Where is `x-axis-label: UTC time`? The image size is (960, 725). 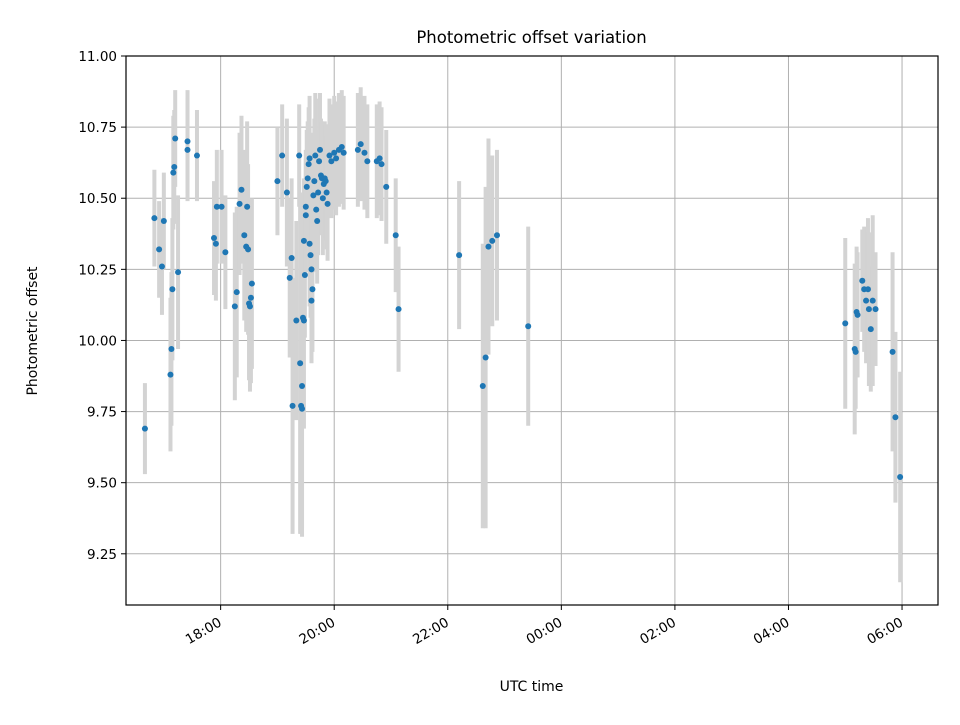
x-axis-label: UTC time is located at coordinates (532, 687).